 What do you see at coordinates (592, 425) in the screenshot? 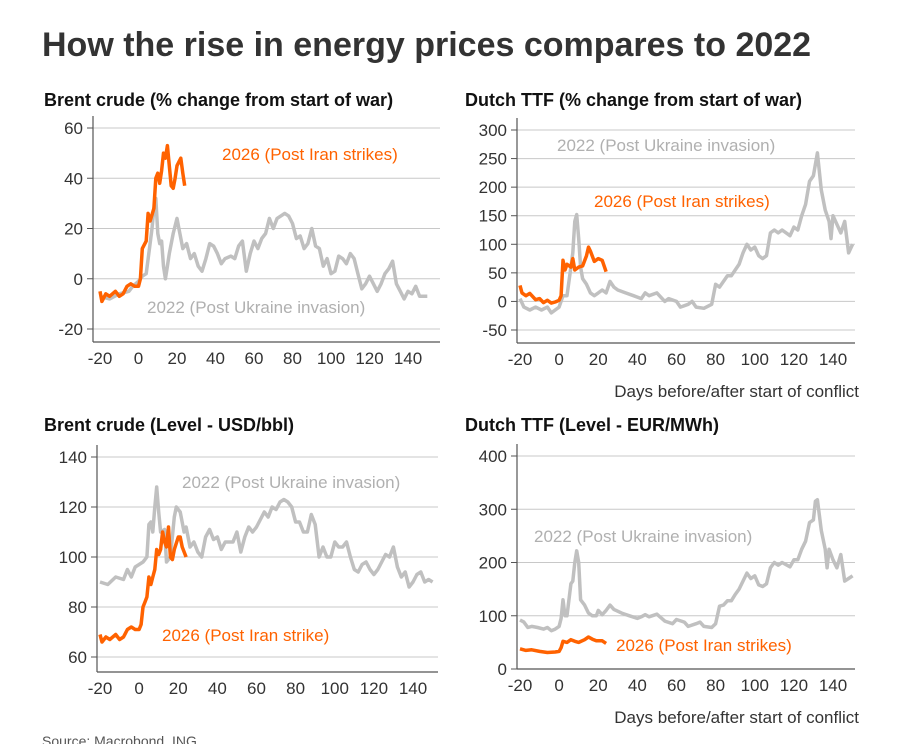
I see `chart-title-ttf-level: Dutch TTF (Level - EUR/MWh)` at bounding box center [592, 425].